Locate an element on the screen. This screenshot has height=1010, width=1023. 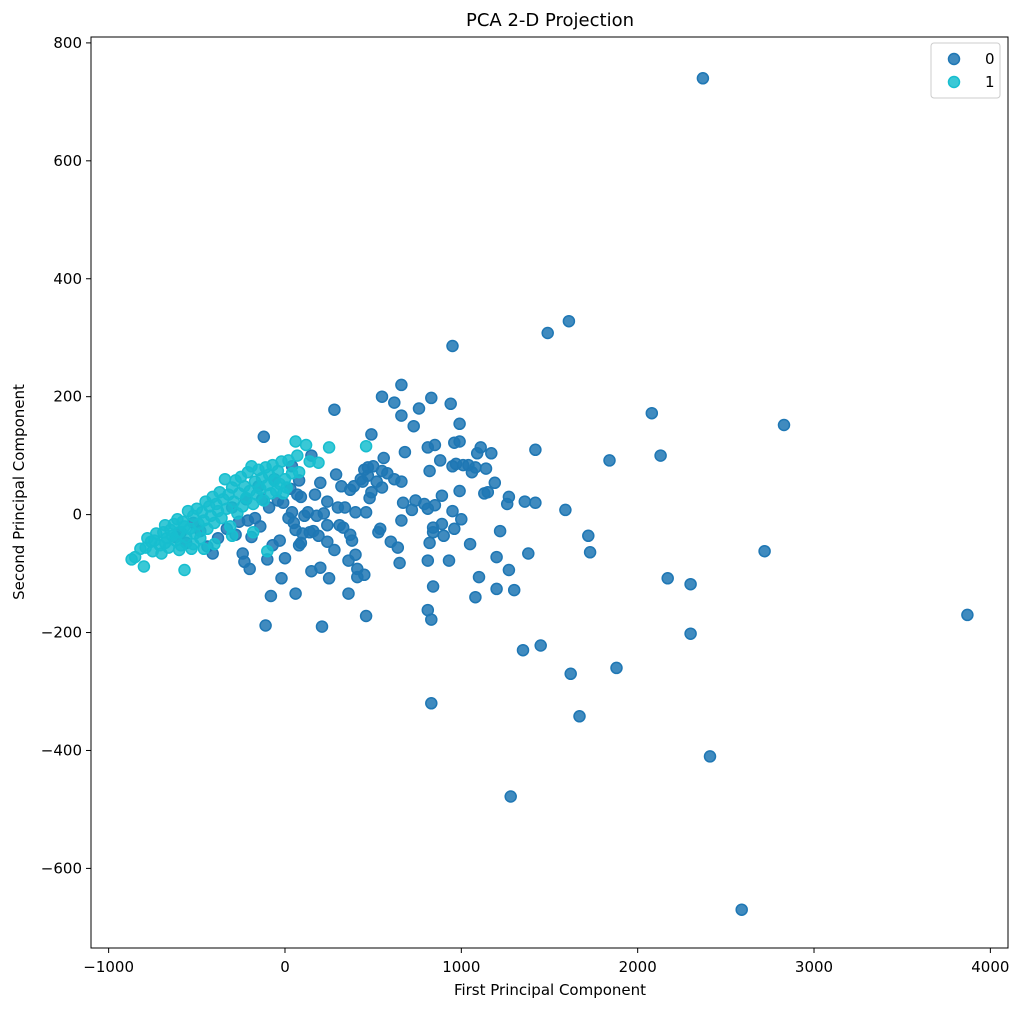
x-axis: −1000 0 1000 2000 3000 4000 is located at coordinates (546, 962).